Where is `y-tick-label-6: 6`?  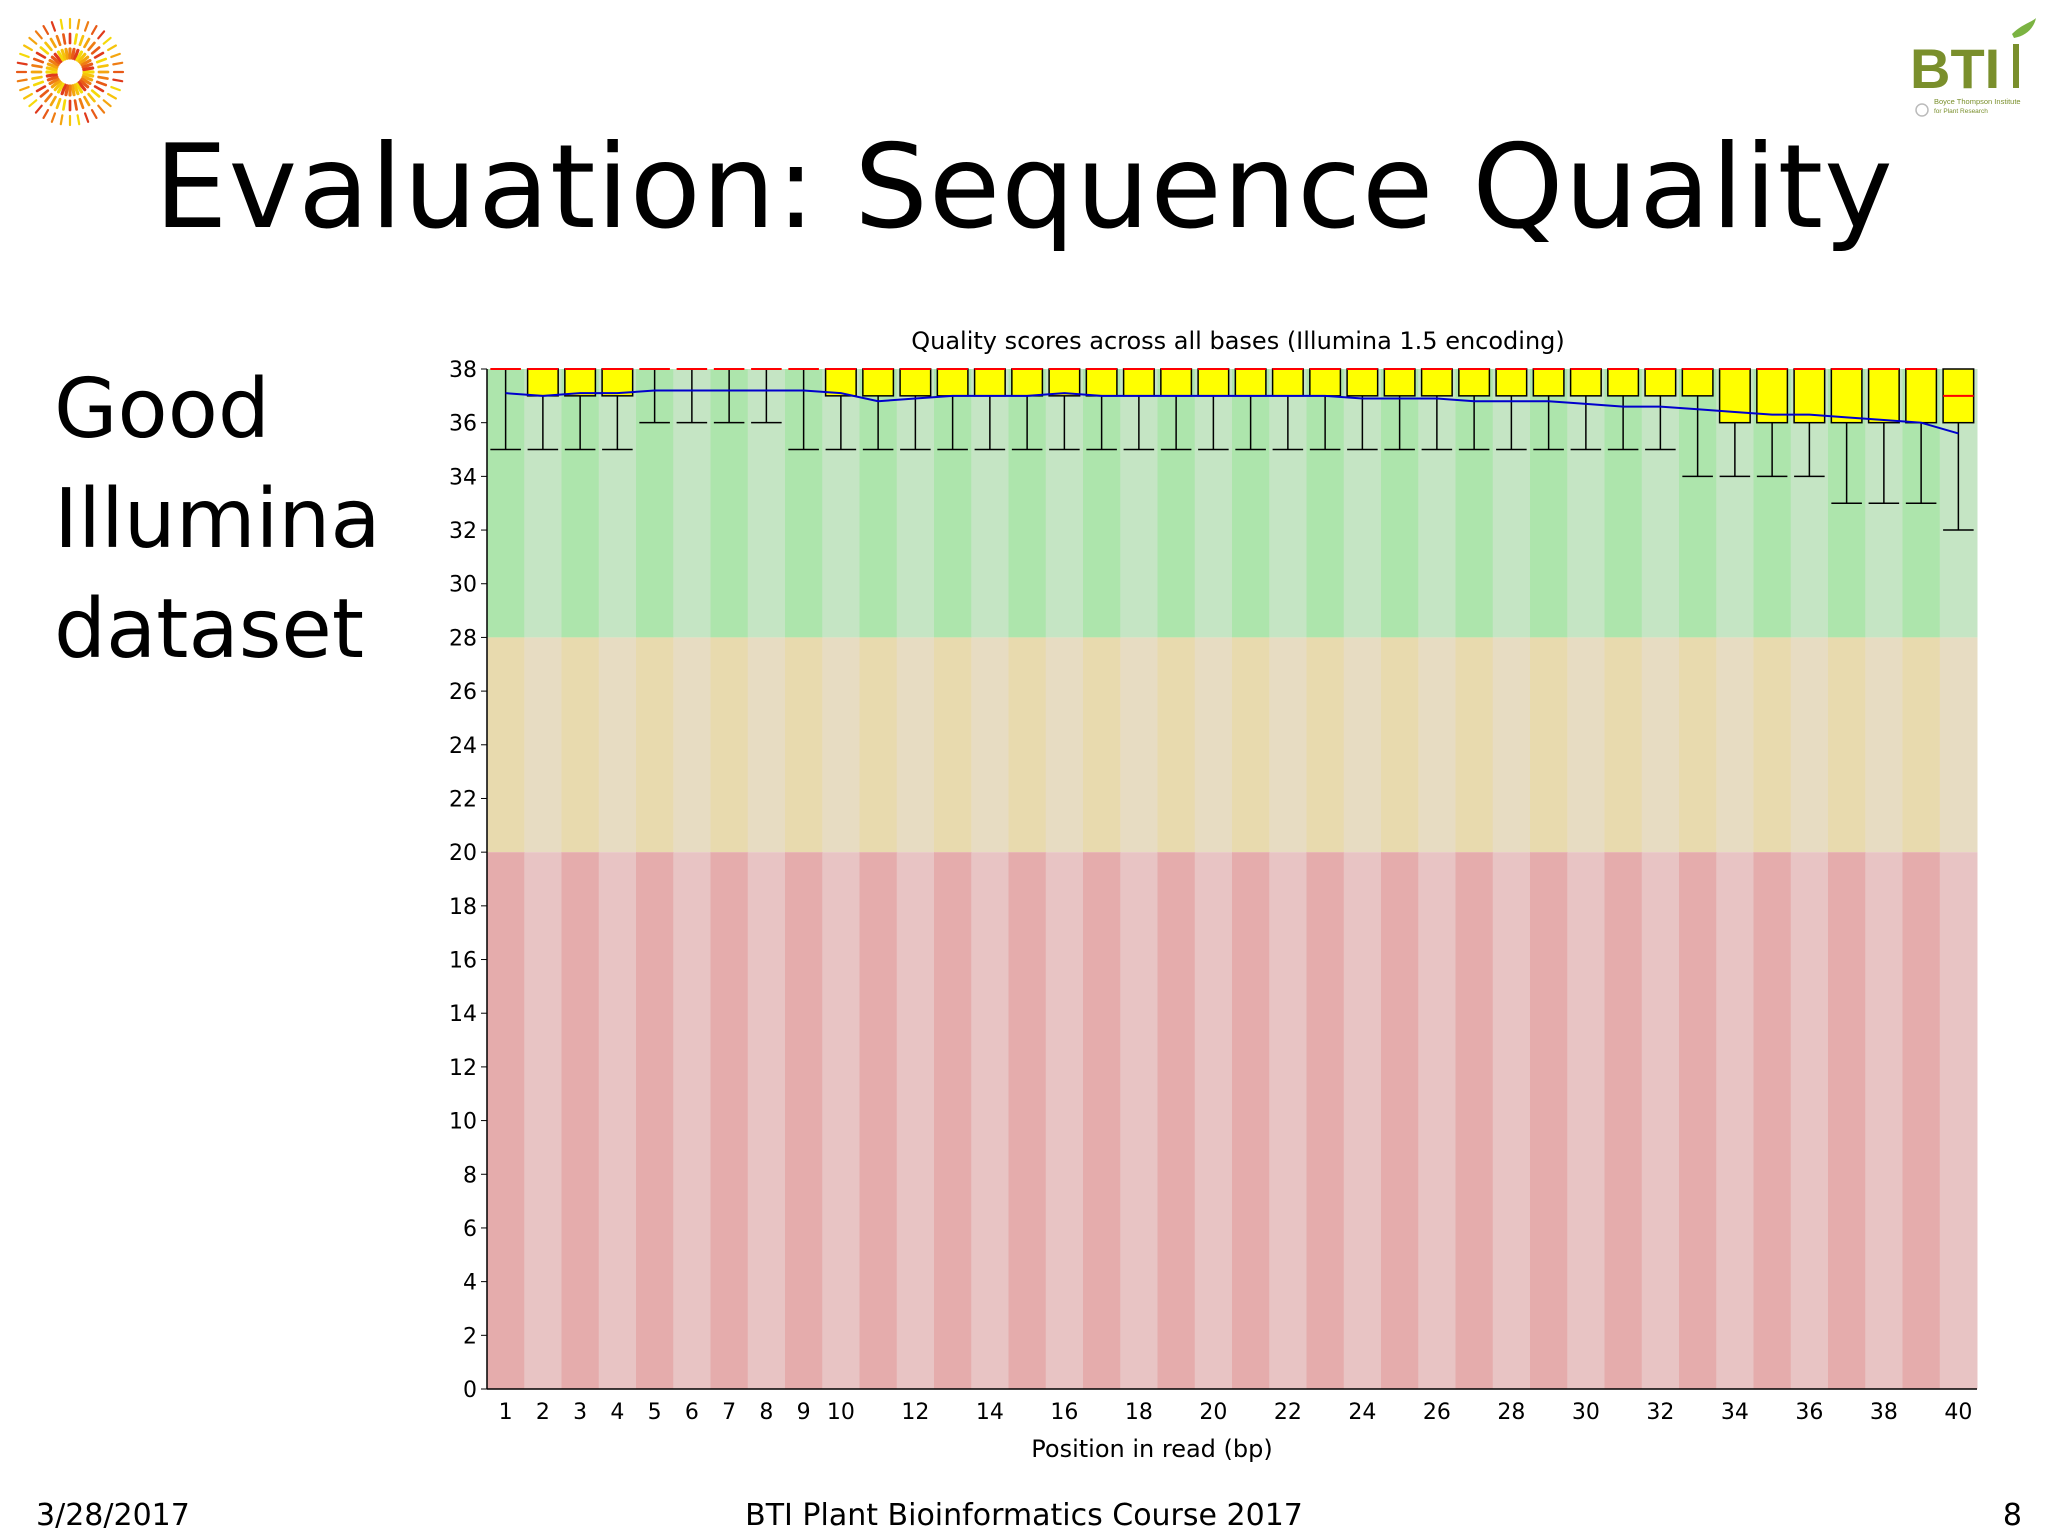 y-tick-label-6: 6 is located at coordinates (470, 1229).